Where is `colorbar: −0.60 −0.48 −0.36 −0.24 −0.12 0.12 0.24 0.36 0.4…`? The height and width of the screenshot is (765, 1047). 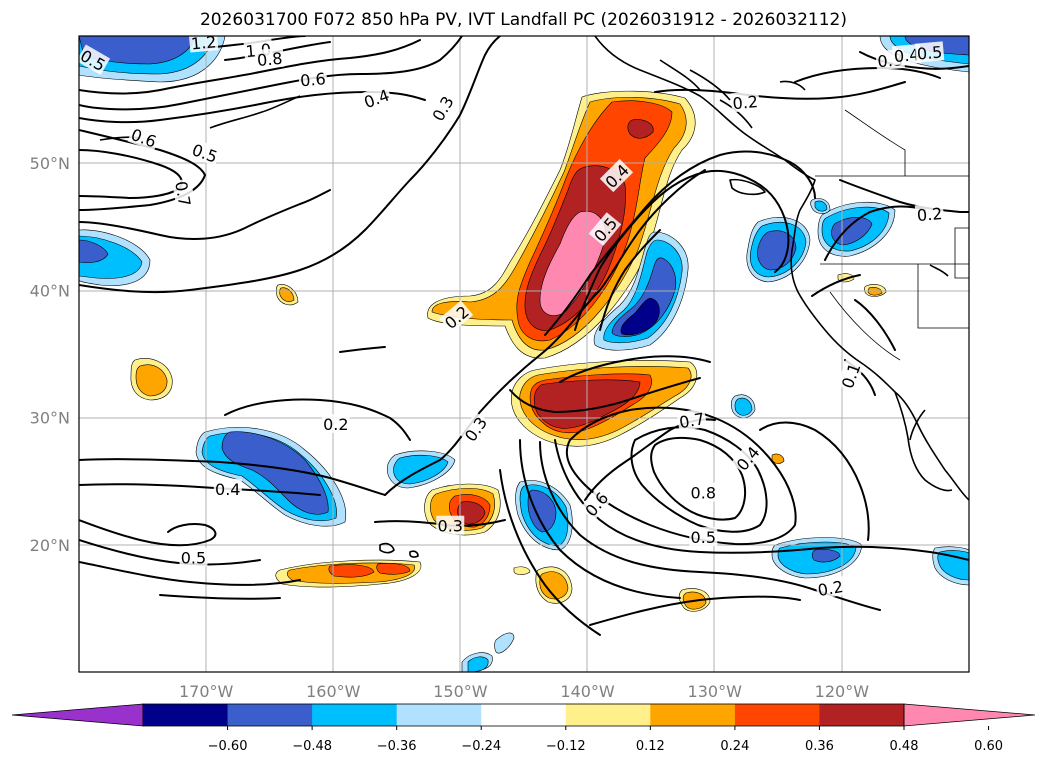 colorbar: −0.60 −0.48 −0.36 −0.24 −0.12 0.12 0.24 0.36 0.4… is located at coordinates (523, 728).